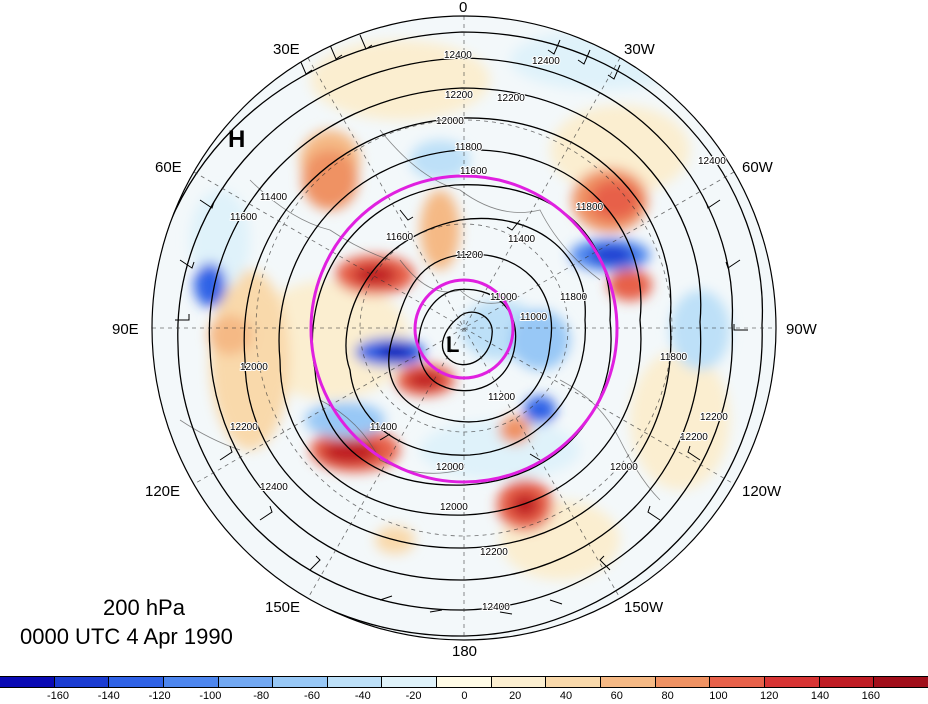 The width and height of the screenshot is (928, 704). I want to click on lon-label-180: 180, so click(465, 651).